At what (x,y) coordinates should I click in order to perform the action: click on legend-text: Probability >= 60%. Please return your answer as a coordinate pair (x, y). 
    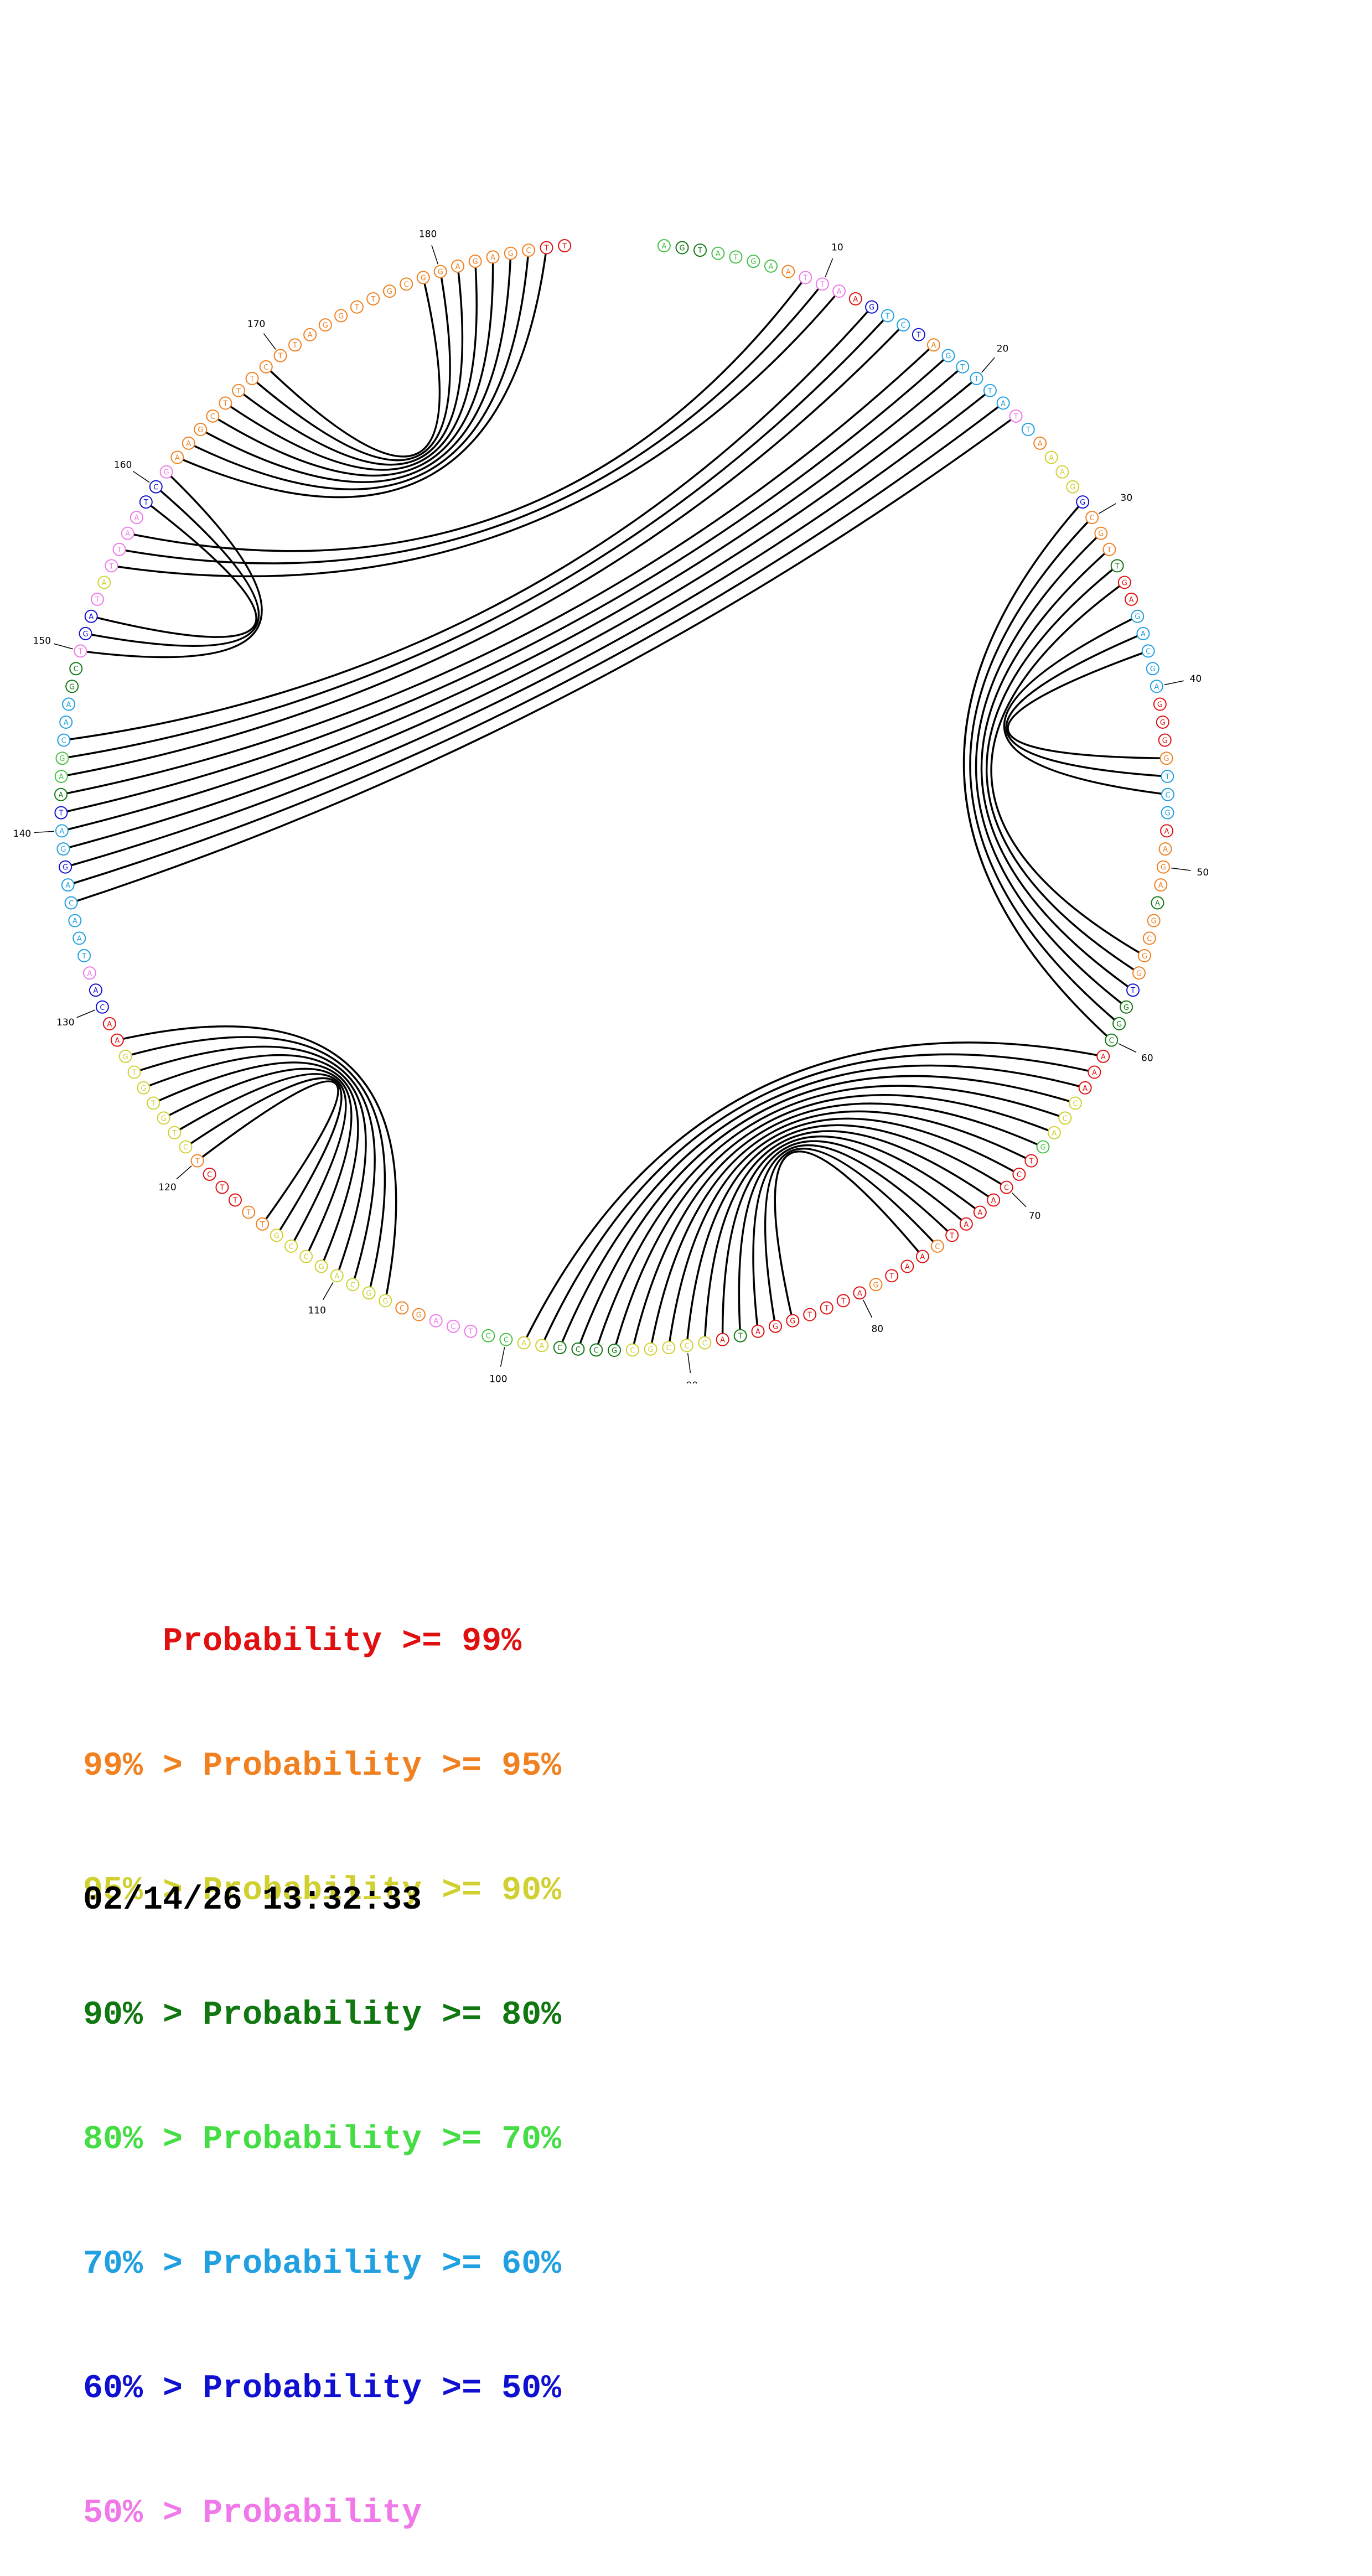
    Looking at the image, I should click on (382, 2264).